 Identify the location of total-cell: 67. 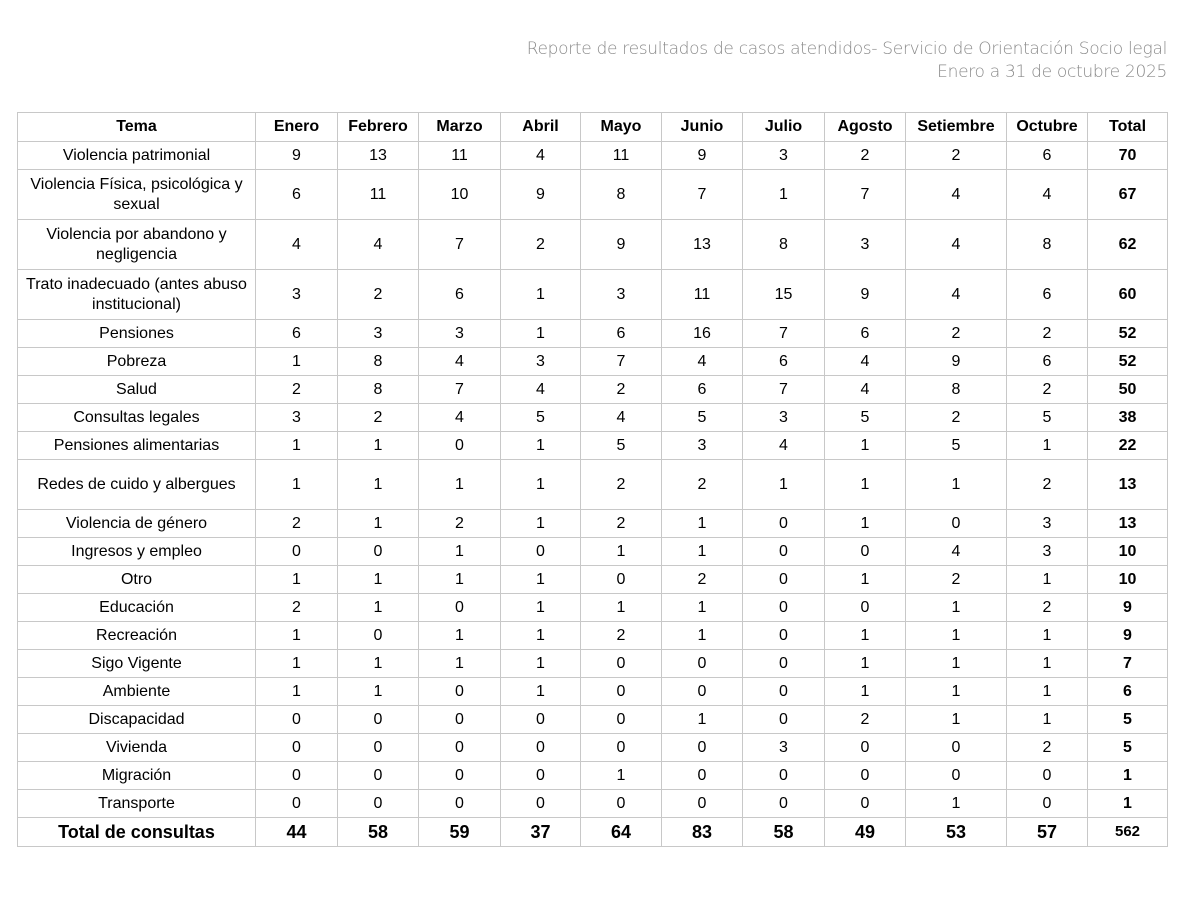
(1127, 194).